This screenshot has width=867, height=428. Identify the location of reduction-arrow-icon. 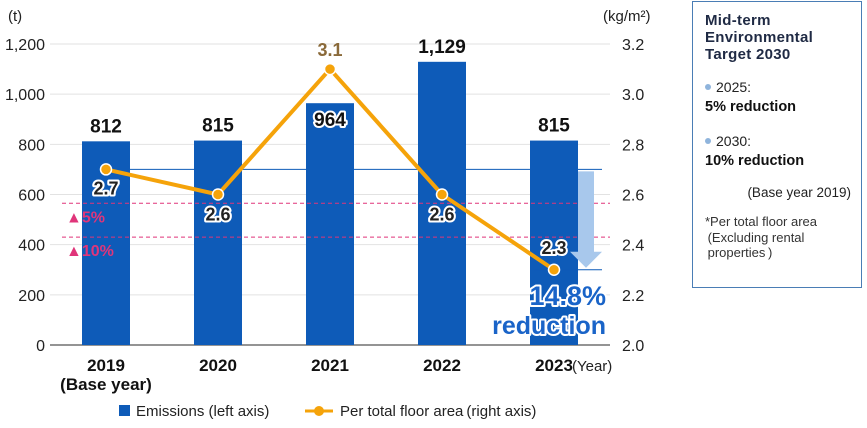
(586, 219).